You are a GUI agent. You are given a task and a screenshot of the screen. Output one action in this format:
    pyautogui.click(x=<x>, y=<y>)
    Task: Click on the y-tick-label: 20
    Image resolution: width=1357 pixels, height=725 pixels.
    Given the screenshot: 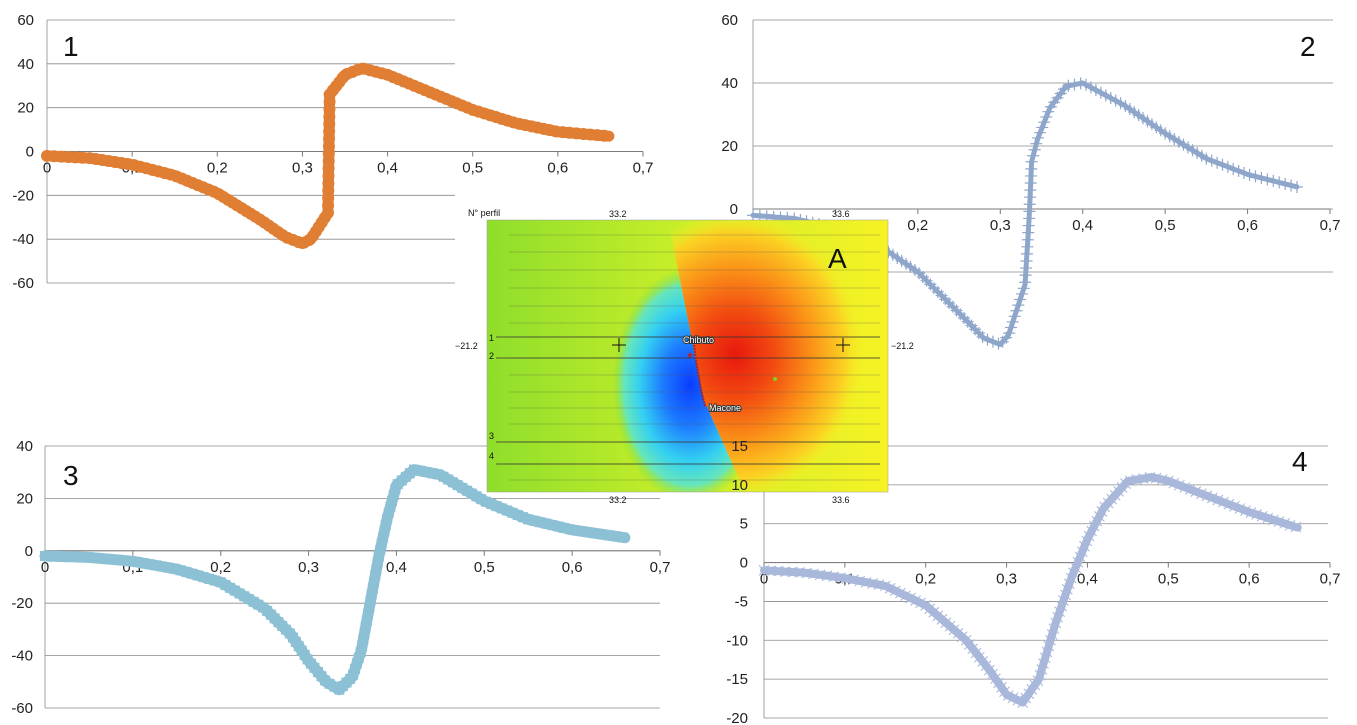 What is the action you would take?
    pyautogui.click(x=25, y=108)
    